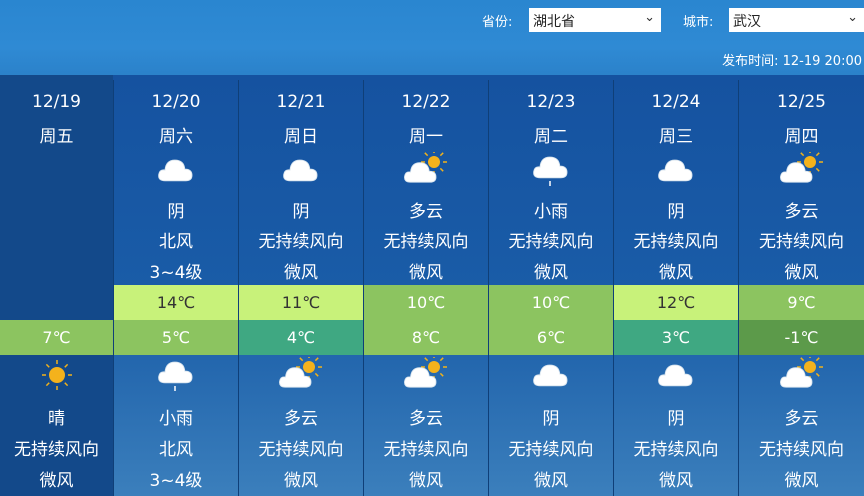 This screenshot has width=864, height=496. What do you see at coordinates (176, 419) in the screenshot?
I see `night-weather: 小雨` at bounding box center [176, 419].